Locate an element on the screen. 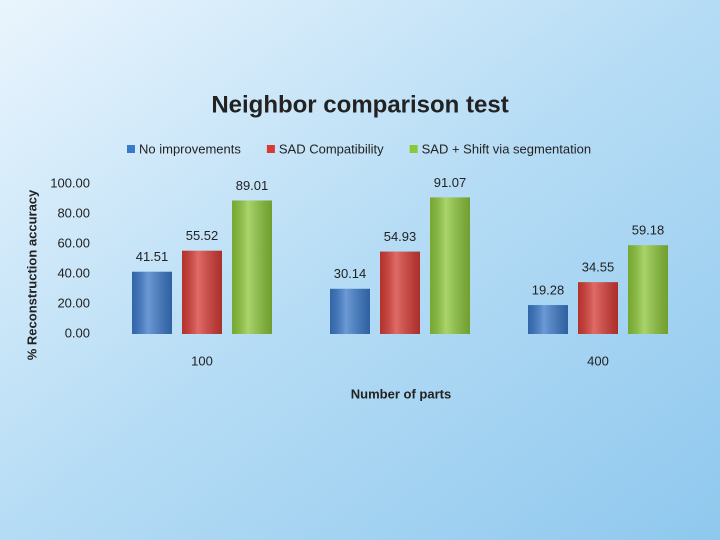 This screenshot has width=720, height=540. chart-title: Neighbor comparison test is located at coordinates (359, 104).